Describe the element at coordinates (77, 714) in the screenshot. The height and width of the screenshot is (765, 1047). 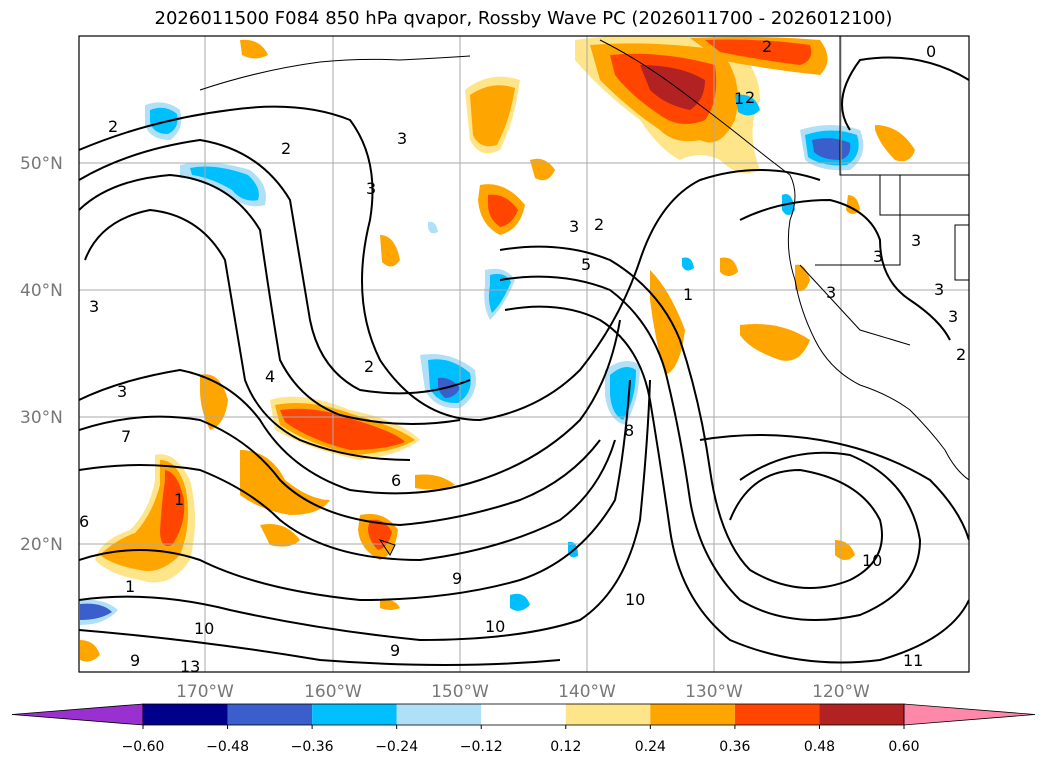
I see `colorbar-extend-min` at that location.